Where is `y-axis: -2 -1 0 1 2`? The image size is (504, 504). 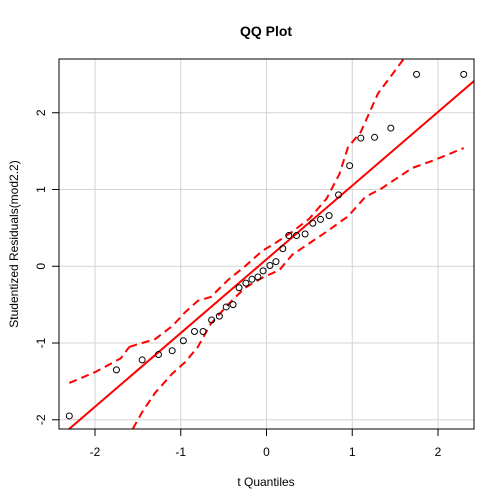
y-axis: -2 -1 0 1 2 is located at coordinates (47, 267).